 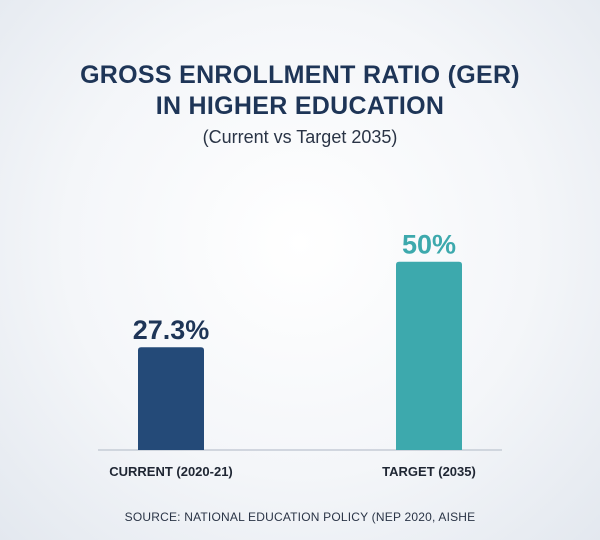 What do you see at coordinates (171, 471) in the screenshot?
I see `category-label-current: CURRENT (2020-21)` at bounding box center [171, 471].